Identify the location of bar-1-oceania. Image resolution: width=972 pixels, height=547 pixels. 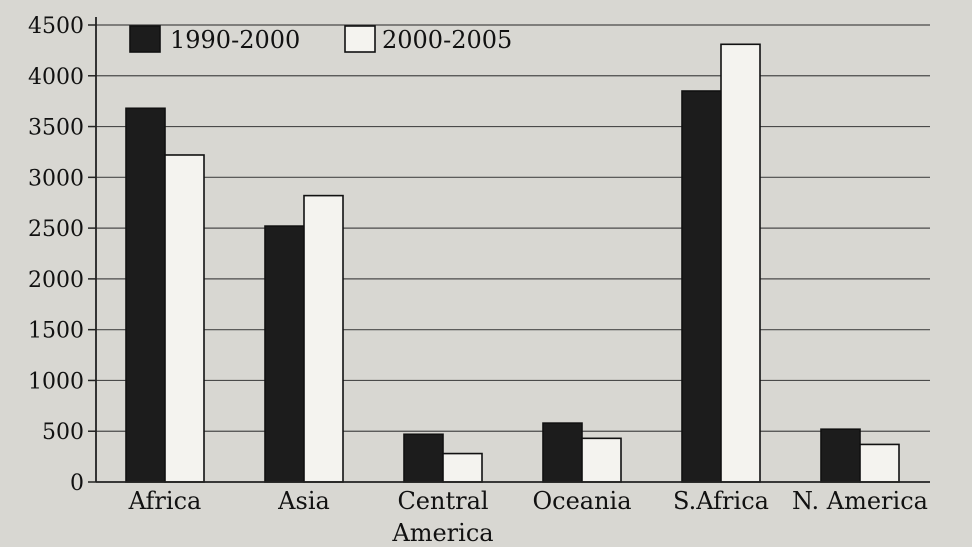
(562, 452).